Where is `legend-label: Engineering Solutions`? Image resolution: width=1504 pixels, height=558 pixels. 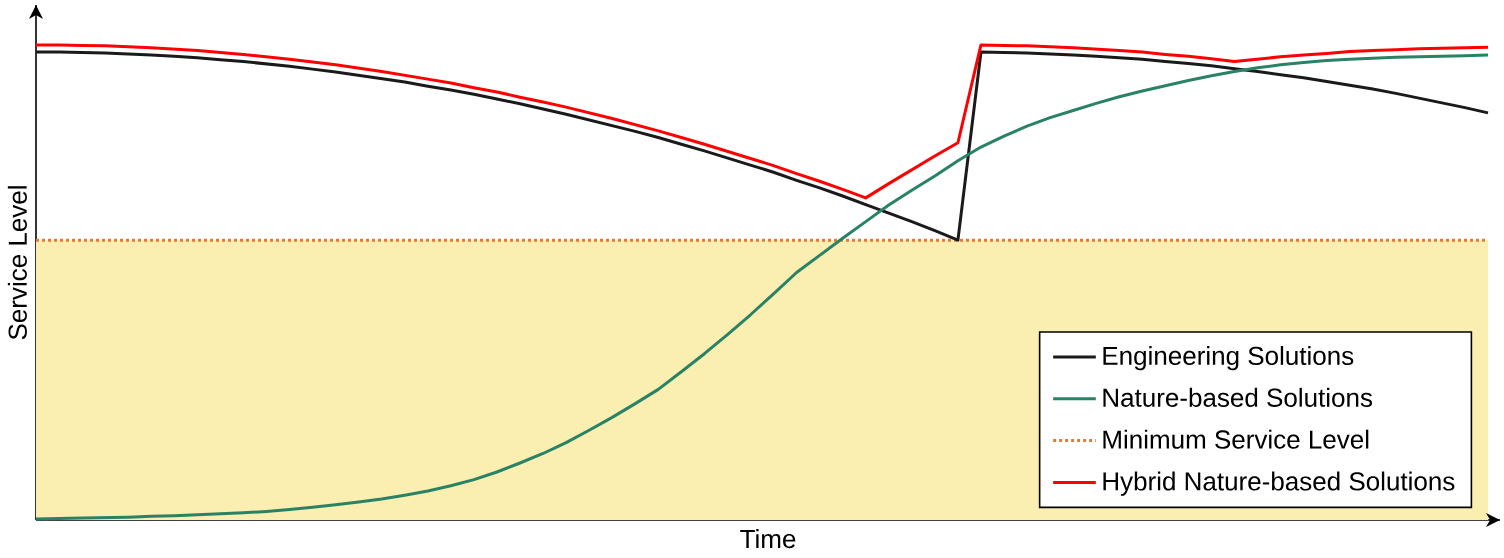
legend-label: Engineering Solutions is located at coordinates (1228, 358).